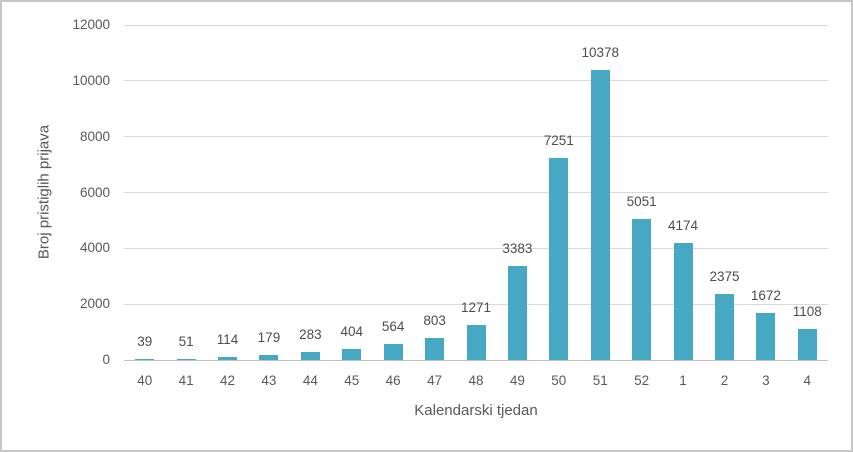 The width and height of the screenshot is (853, 452). What do you see at coordinates (683, 380) in the screenshot?
I see `x-tick-label: 1` at bounding box center [683, 380].